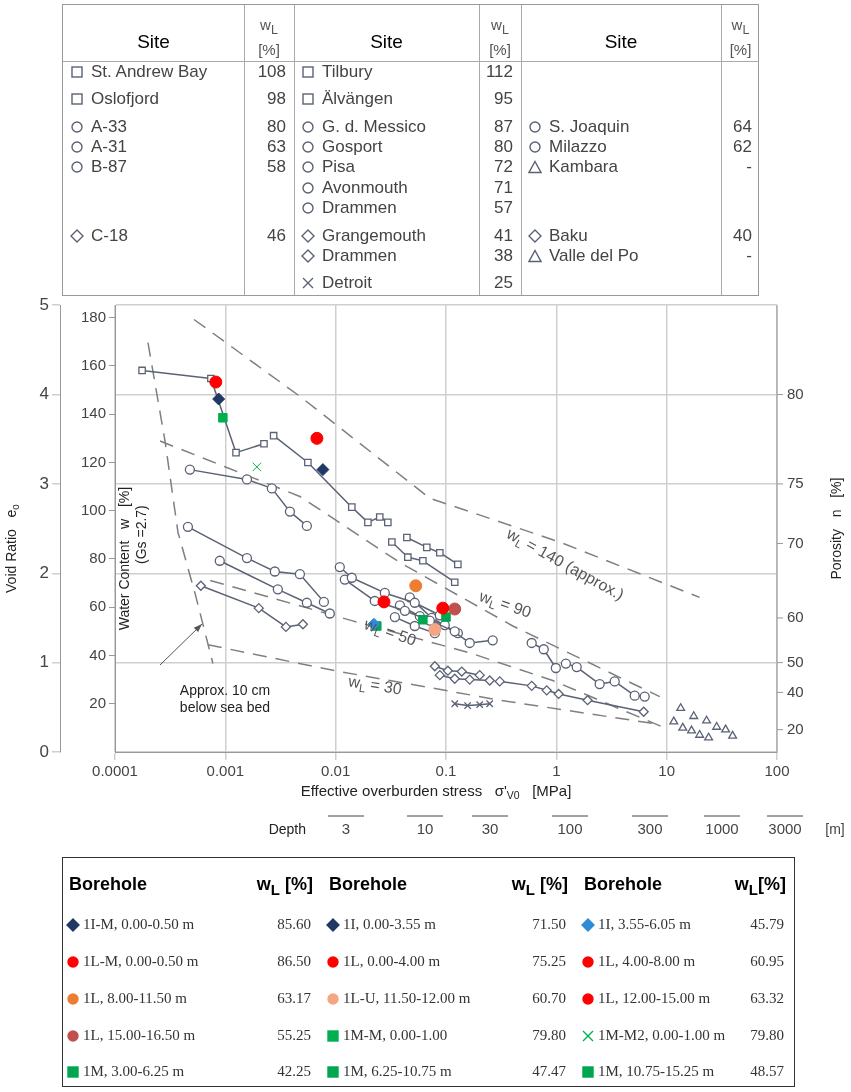  I want to click on text: 25, so click(503, 283).